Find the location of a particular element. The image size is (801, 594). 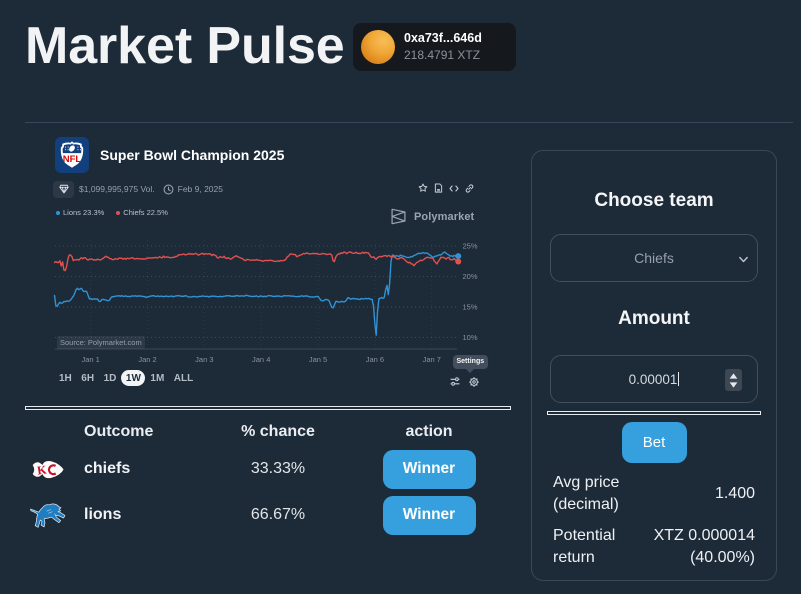

chiefs-arrowhead-icon: K is located at coordinates (47, 469).